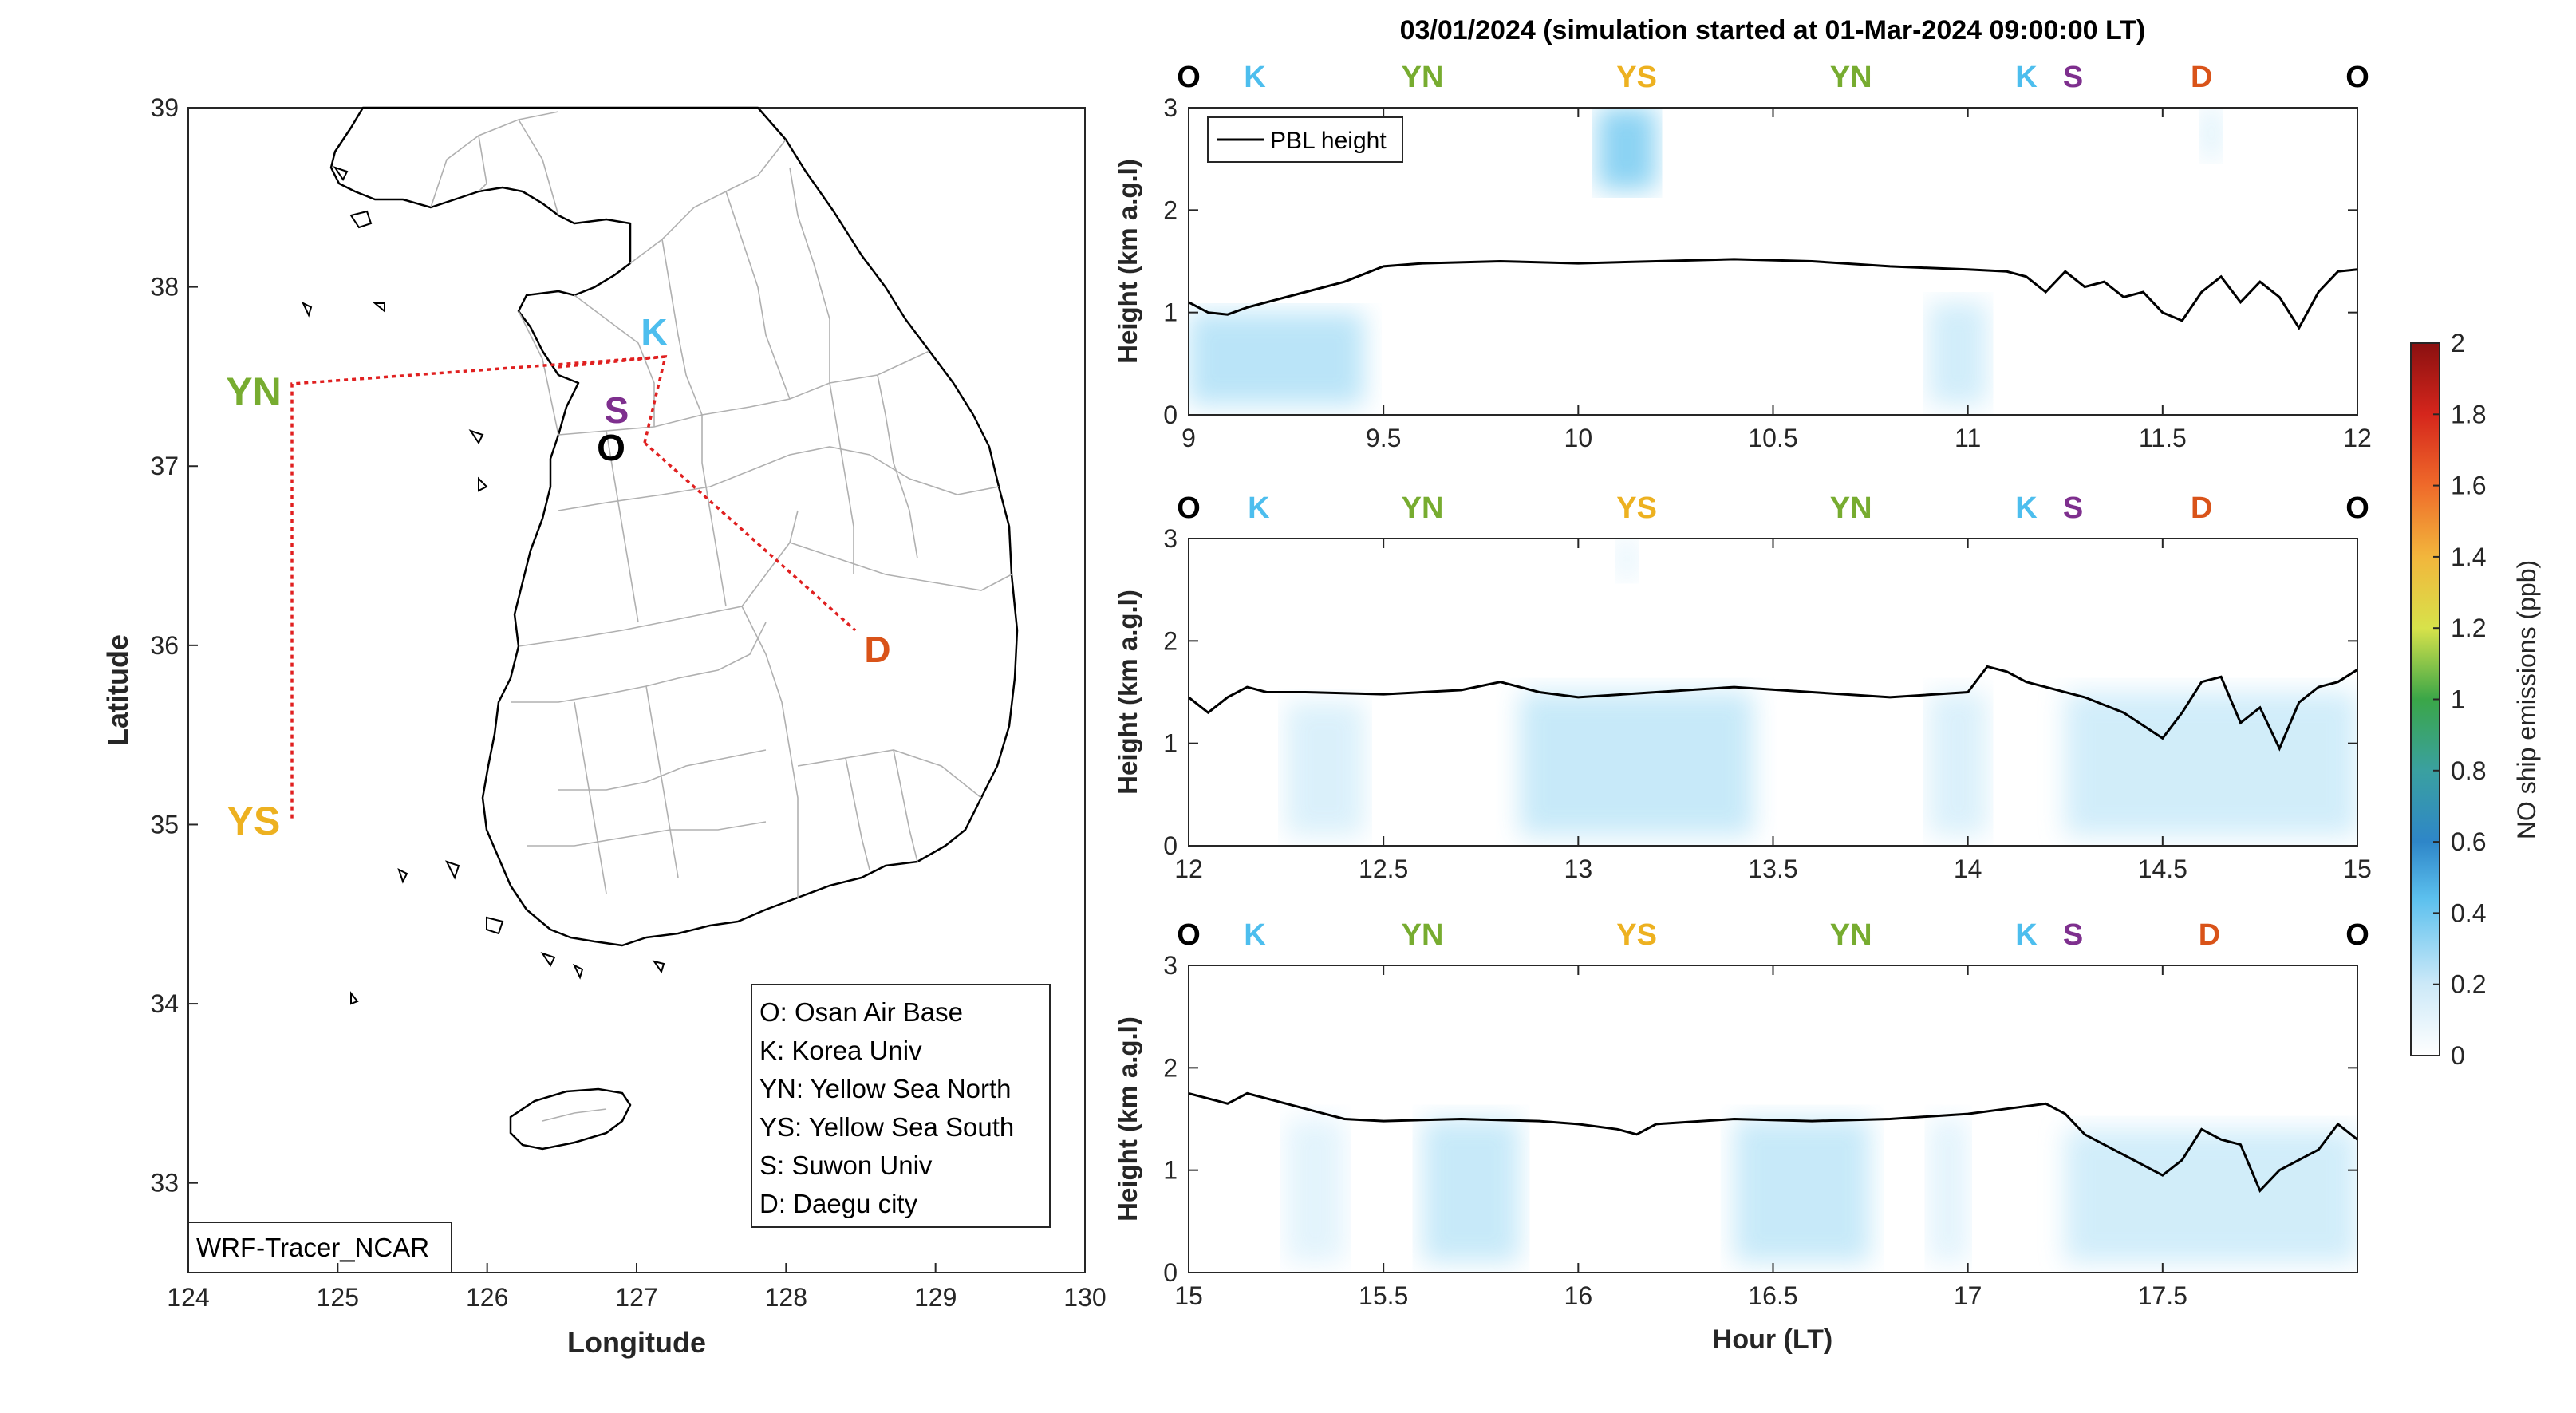 The image size is (2576, 1413). I want to click on xtick-label: 16.5, so click(1773, 1295).